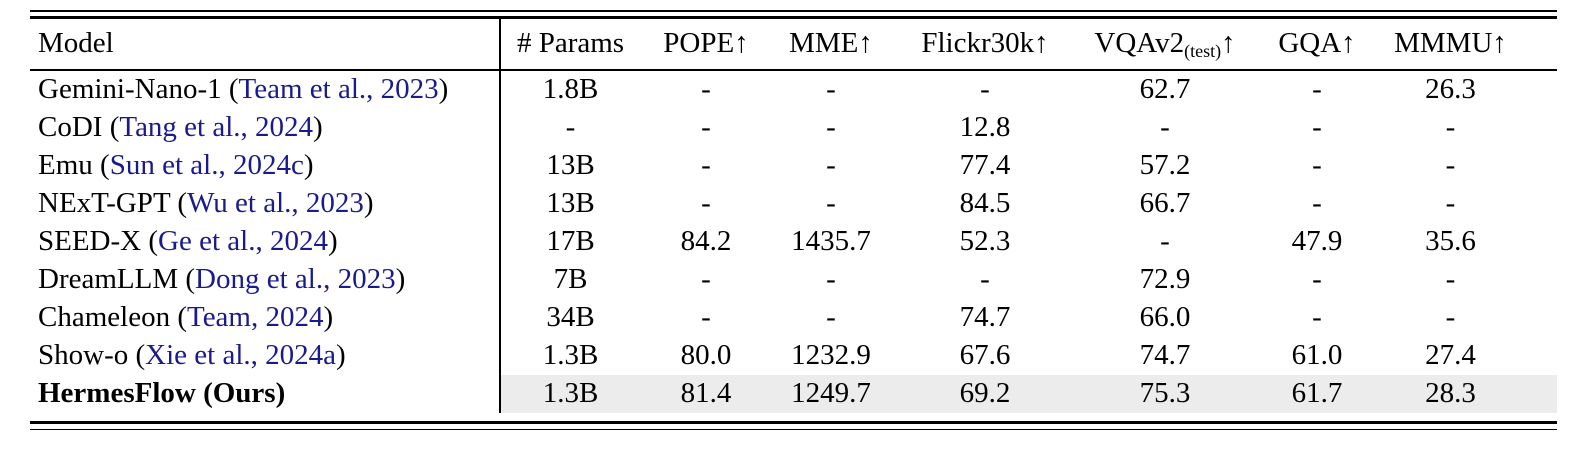 The image size is (1592, 452). I want to click on model-name: HermesFlow (Ours), so click(162, 392).